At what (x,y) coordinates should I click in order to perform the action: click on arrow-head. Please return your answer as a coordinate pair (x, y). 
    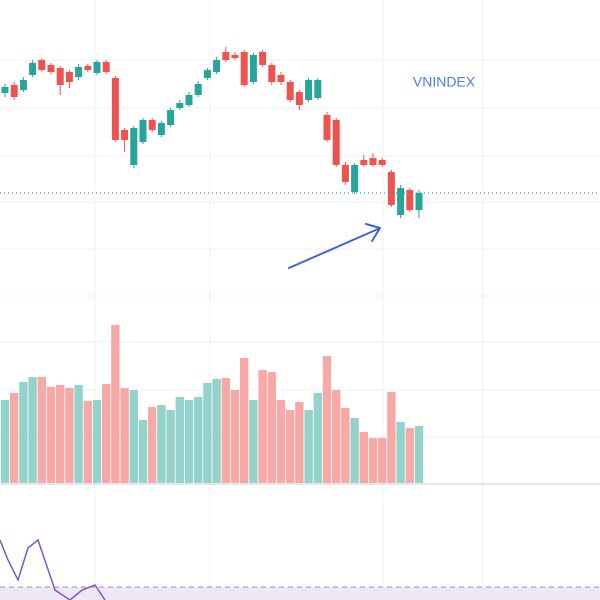
    Looking at the image, I should click on (373, 232).